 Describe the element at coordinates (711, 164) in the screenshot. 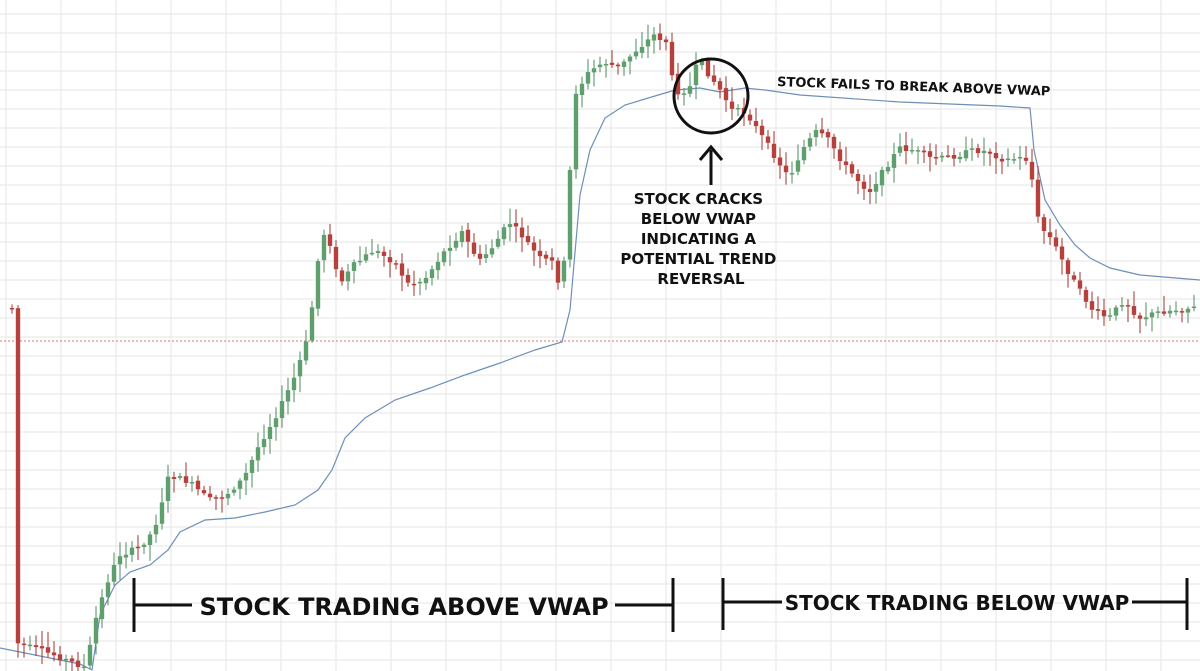

I see `up-arrow` at that location.